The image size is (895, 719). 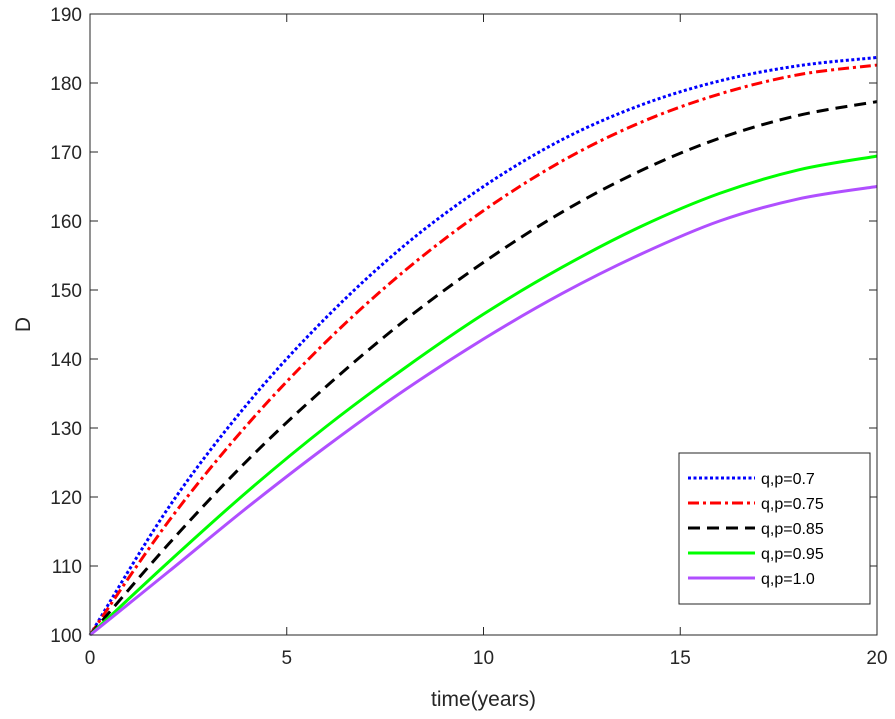 I want to click on y-tick-label: 110, so click(x=67, y=567).